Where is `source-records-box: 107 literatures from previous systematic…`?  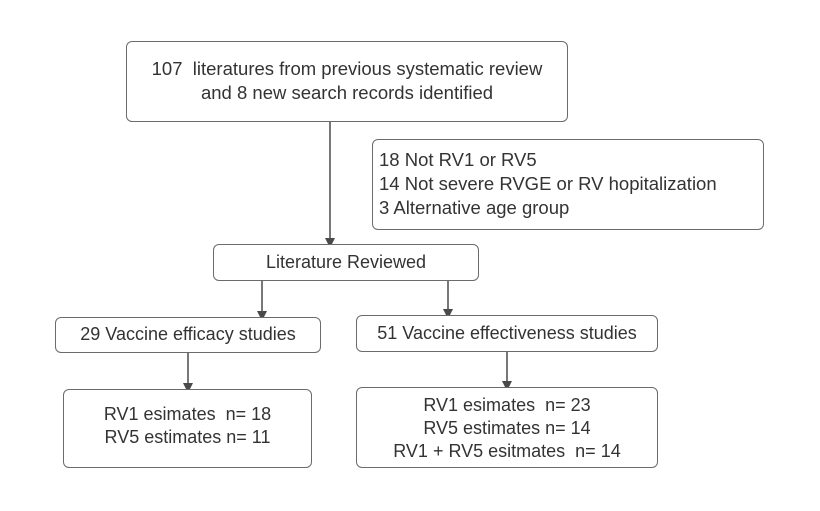 source-records-box: 107 literatures from previous systematic… is located at coordinates (347, 81).